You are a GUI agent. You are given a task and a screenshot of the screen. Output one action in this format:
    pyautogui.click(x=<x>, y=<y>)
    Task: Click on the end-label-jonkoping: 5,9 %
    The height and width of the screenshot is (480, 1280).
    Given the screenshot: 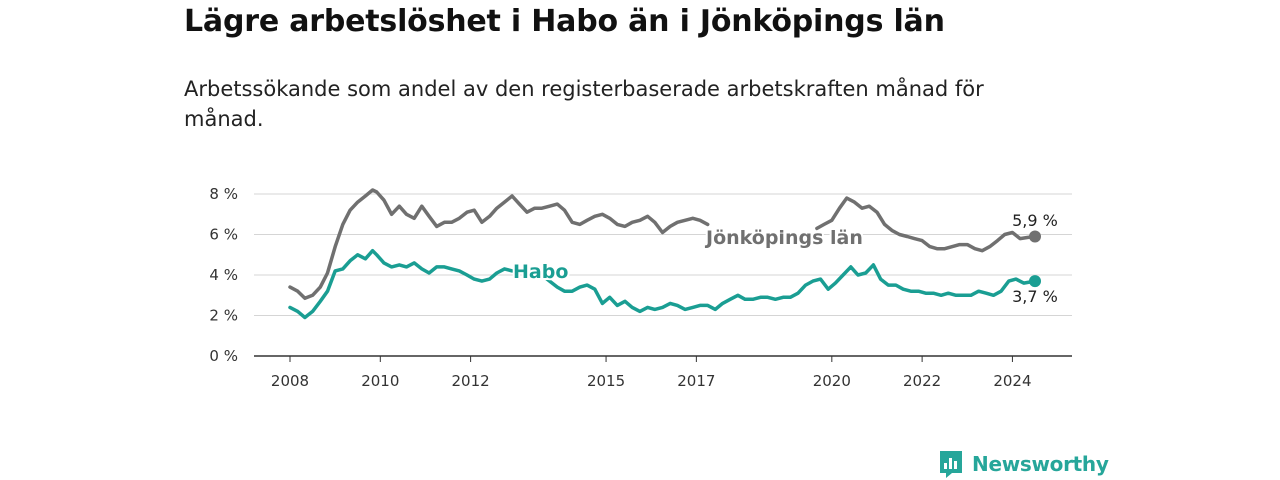 What is the action you would take?
    pyautogui.click(x=1035, y=220)
    